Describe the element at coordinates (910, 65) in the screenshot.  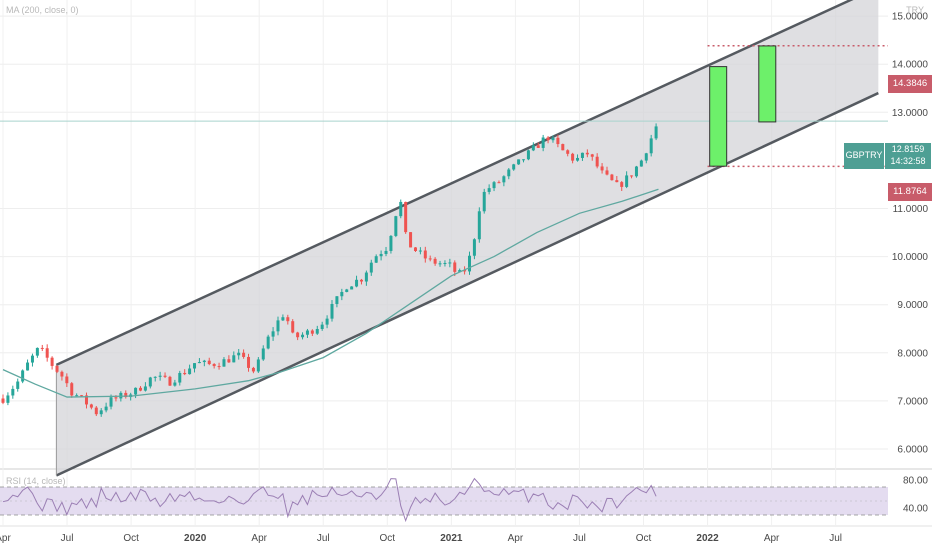
I see `y-tick-label: 14.0000` at that location.